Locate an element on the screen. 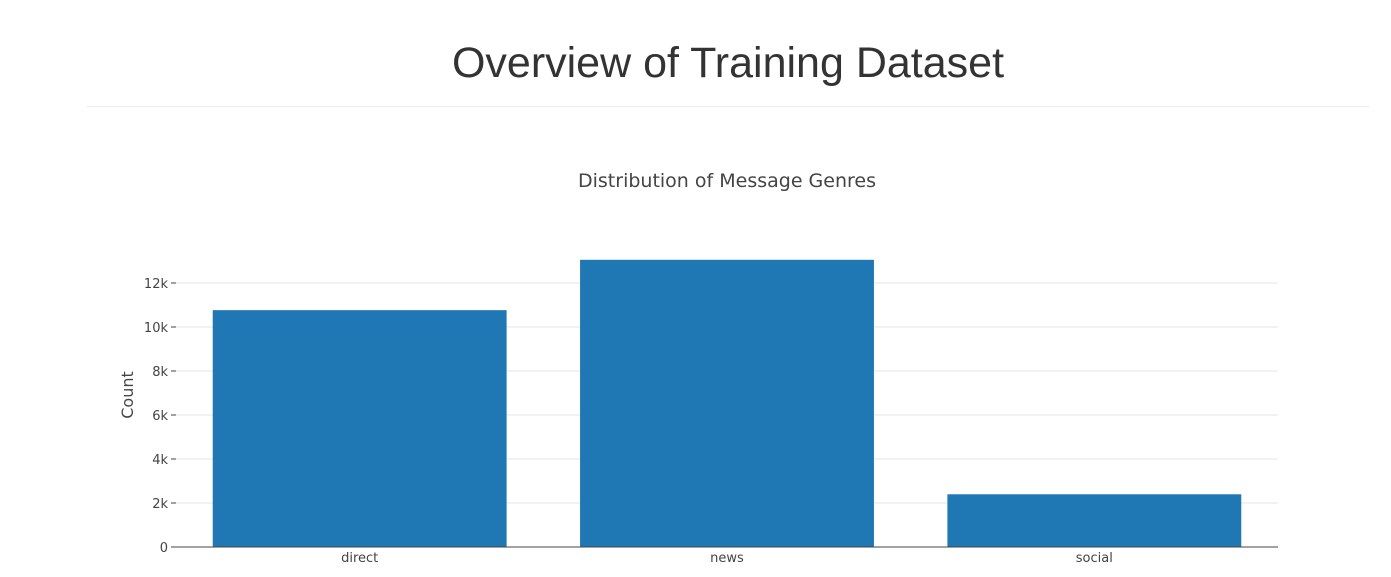 The image size is (1391, 577). y-tick-label: 0 is located at coordinates (164, 548).